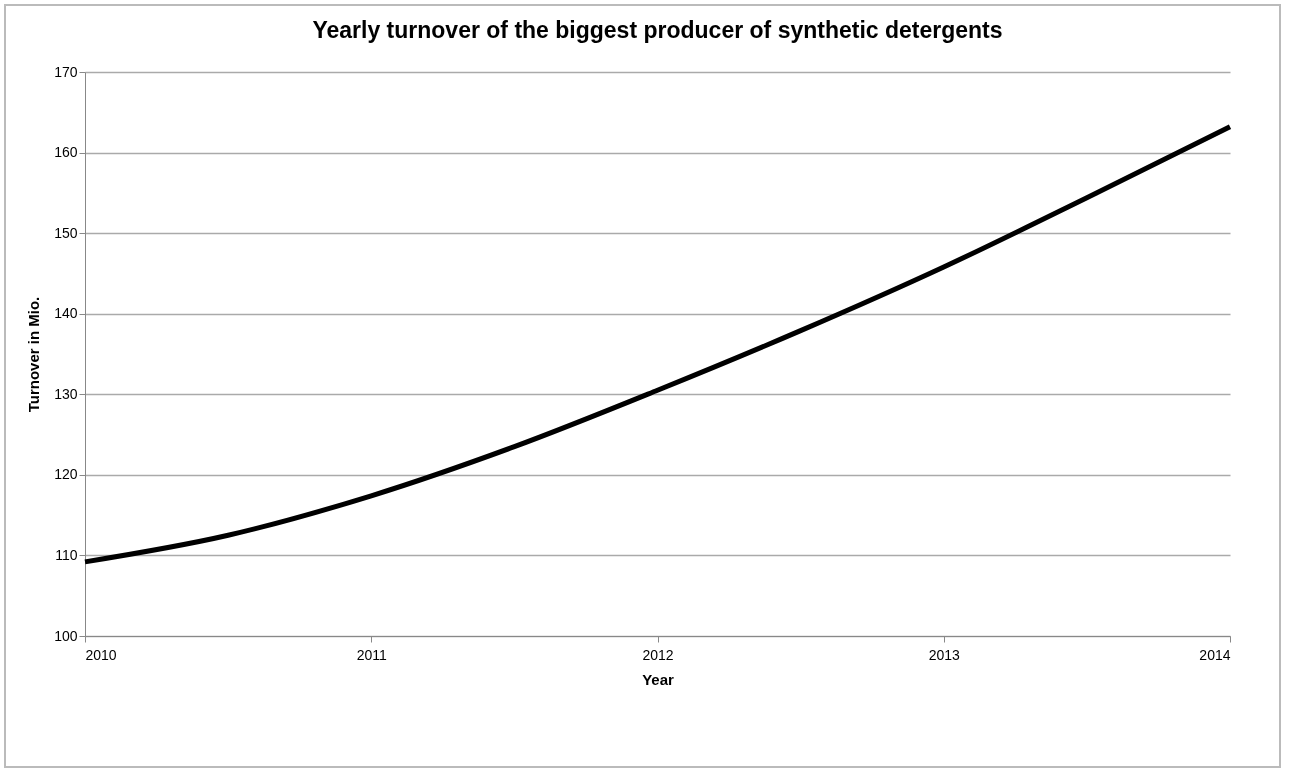  What do you see at coordinates (66, 554) in the screenshot?
I see `y-tick-label: 110` at bounding box center [66, 554].